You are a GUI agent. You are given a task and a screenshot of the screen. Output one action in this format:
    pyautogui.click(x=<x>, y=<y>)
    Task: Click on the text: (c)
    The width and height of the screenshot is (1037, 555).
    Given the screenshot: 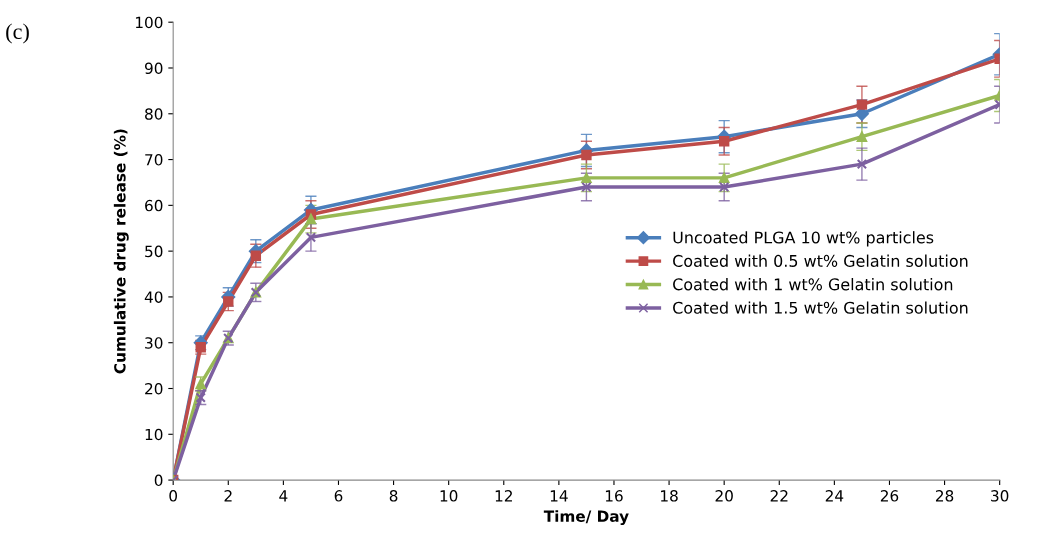 What is the action you would take?
    pyautogui.click(x=17, y=33)
    